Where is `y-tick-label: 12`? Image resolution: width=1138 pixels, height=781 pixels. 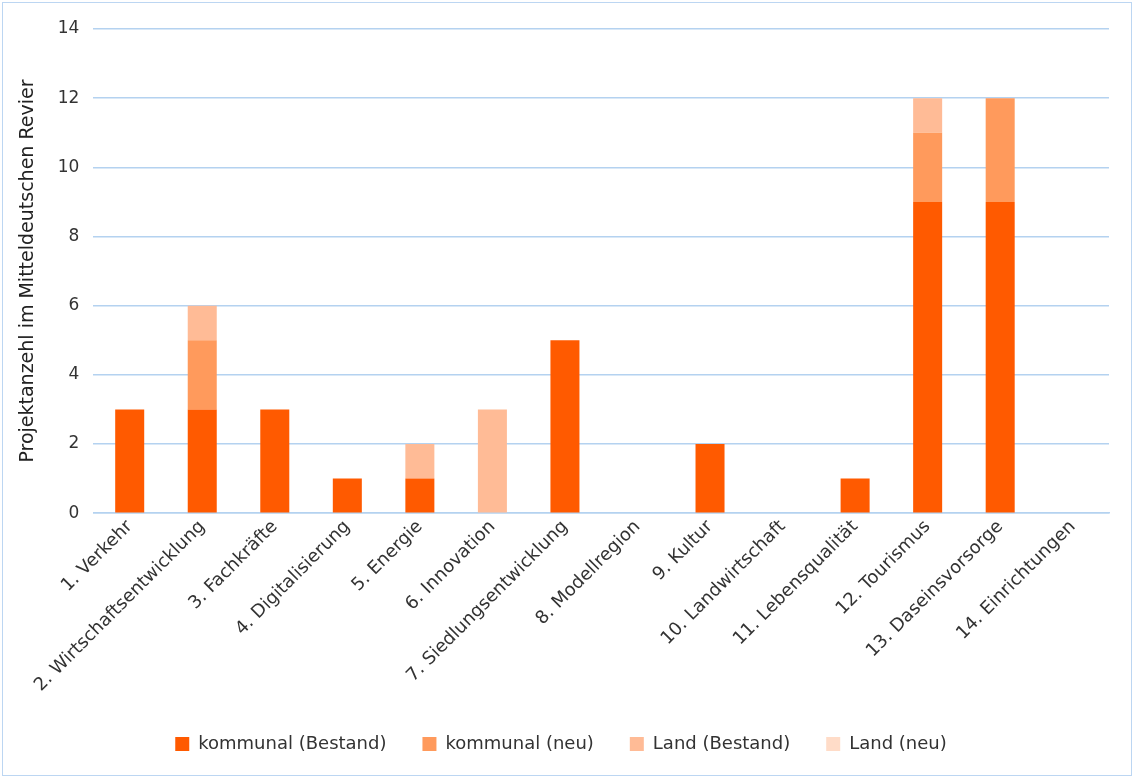
y-tick-label: 12 is located at coordinates (68, 96).